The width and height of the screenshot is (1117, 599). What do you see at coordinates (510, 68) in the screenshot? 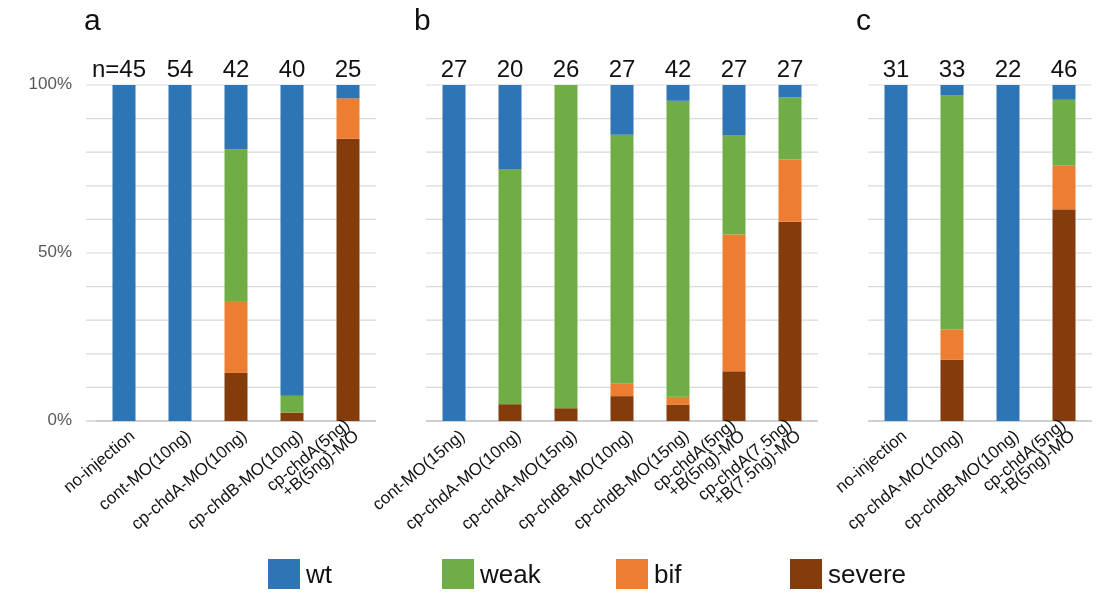
I see `annotation: 20` at bounding box center [510, 68].